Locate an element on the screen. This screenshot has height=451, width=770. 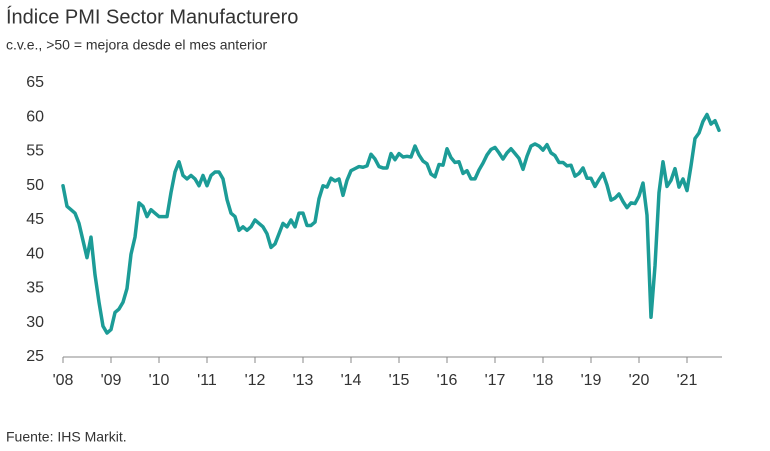
x-tick-label: '11 is located at coordinates (207, 380).